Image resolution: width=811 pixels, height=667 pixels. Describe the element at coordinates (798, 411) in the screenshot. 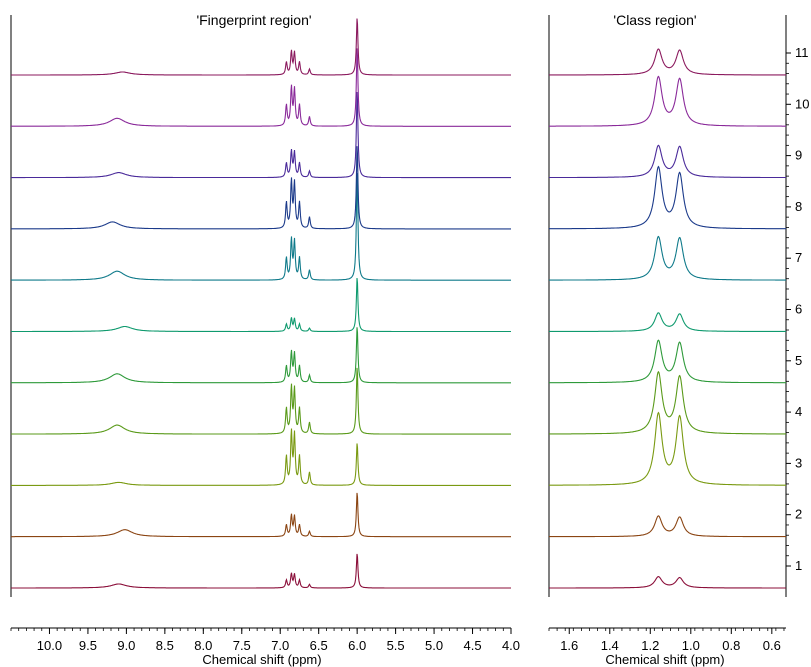

I see `index-label-4: 4` at that location.